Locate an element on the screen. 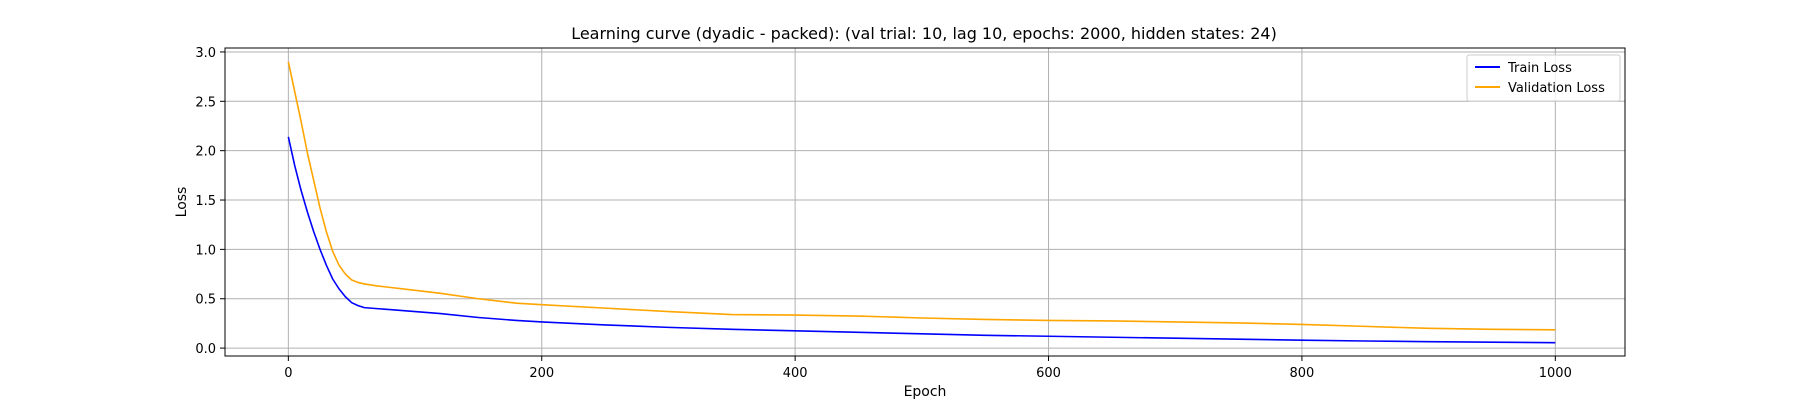 The image size is (1800, 400). legend-box is located at coordinates (1543, 78).